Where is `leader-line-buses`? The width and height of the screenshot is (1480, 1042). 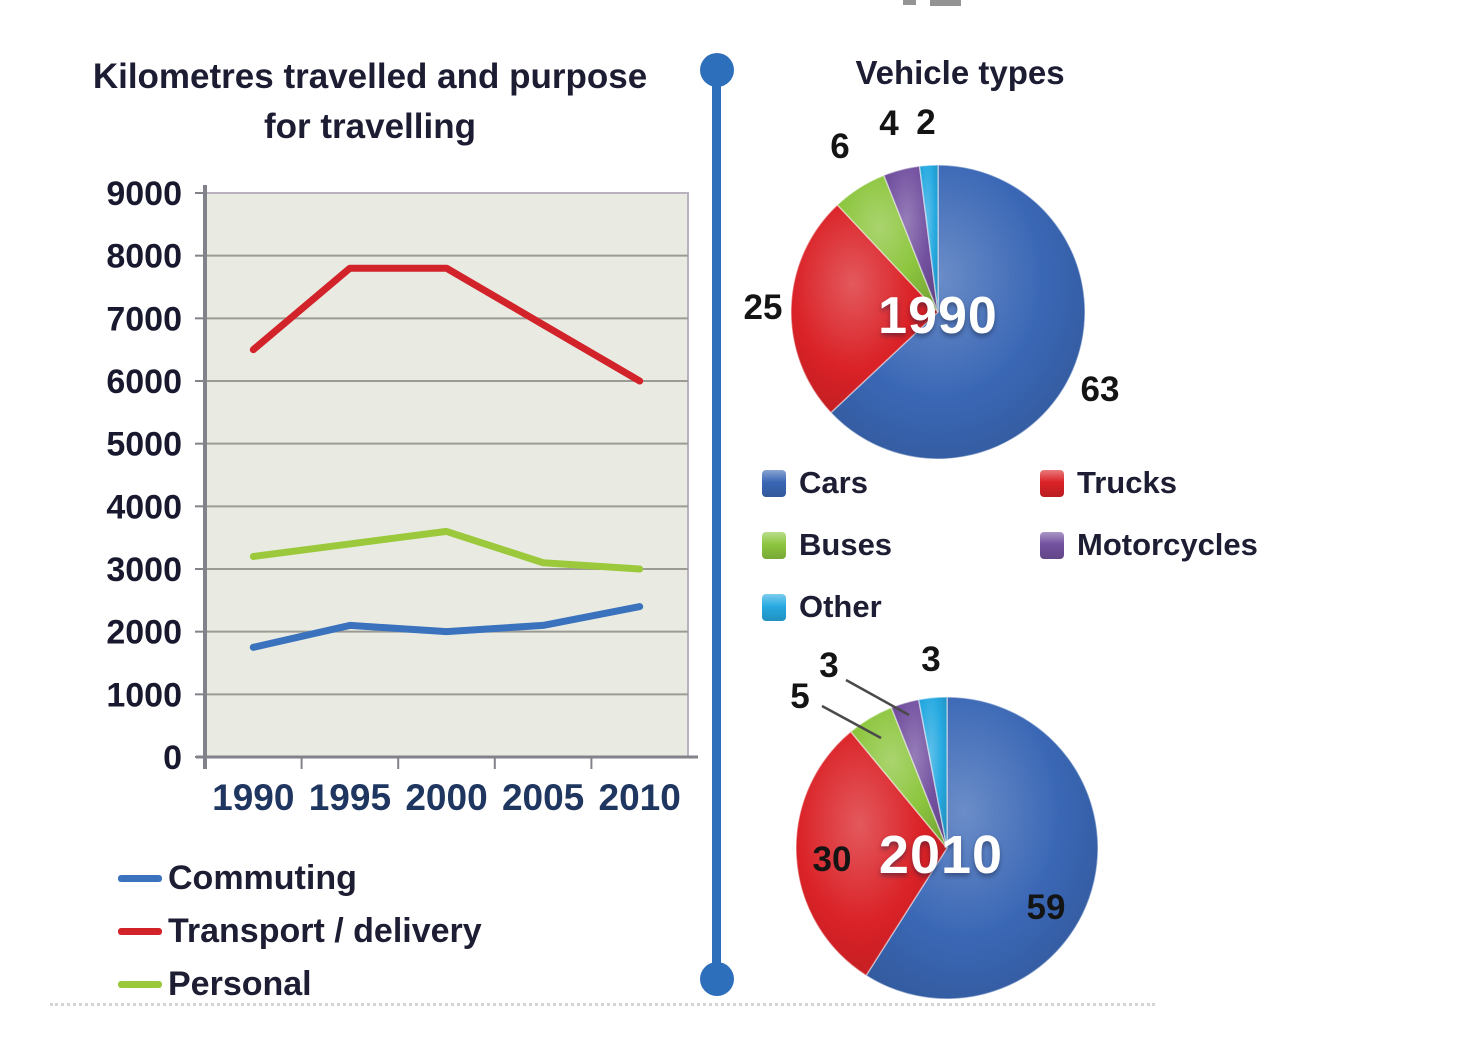
leader-line-buses is located at coordinates (851, 722).